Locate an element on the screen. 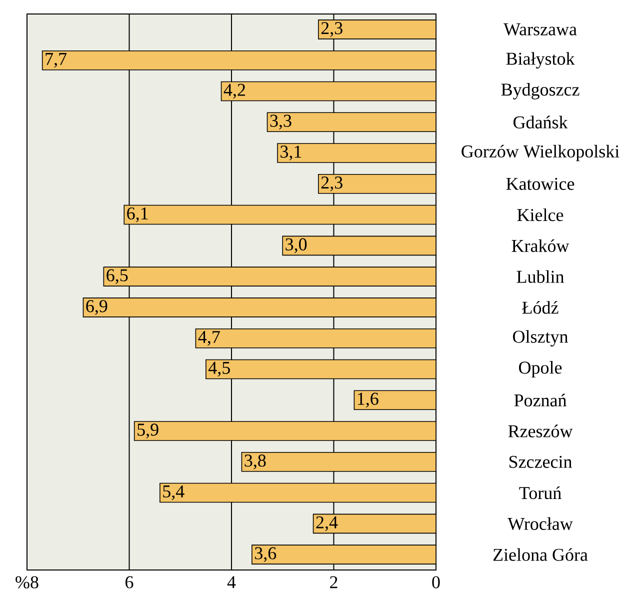 The height and width of the screenshot is (594, 638). y-tick-label: Wrocław is located at coordinates (540, 523).